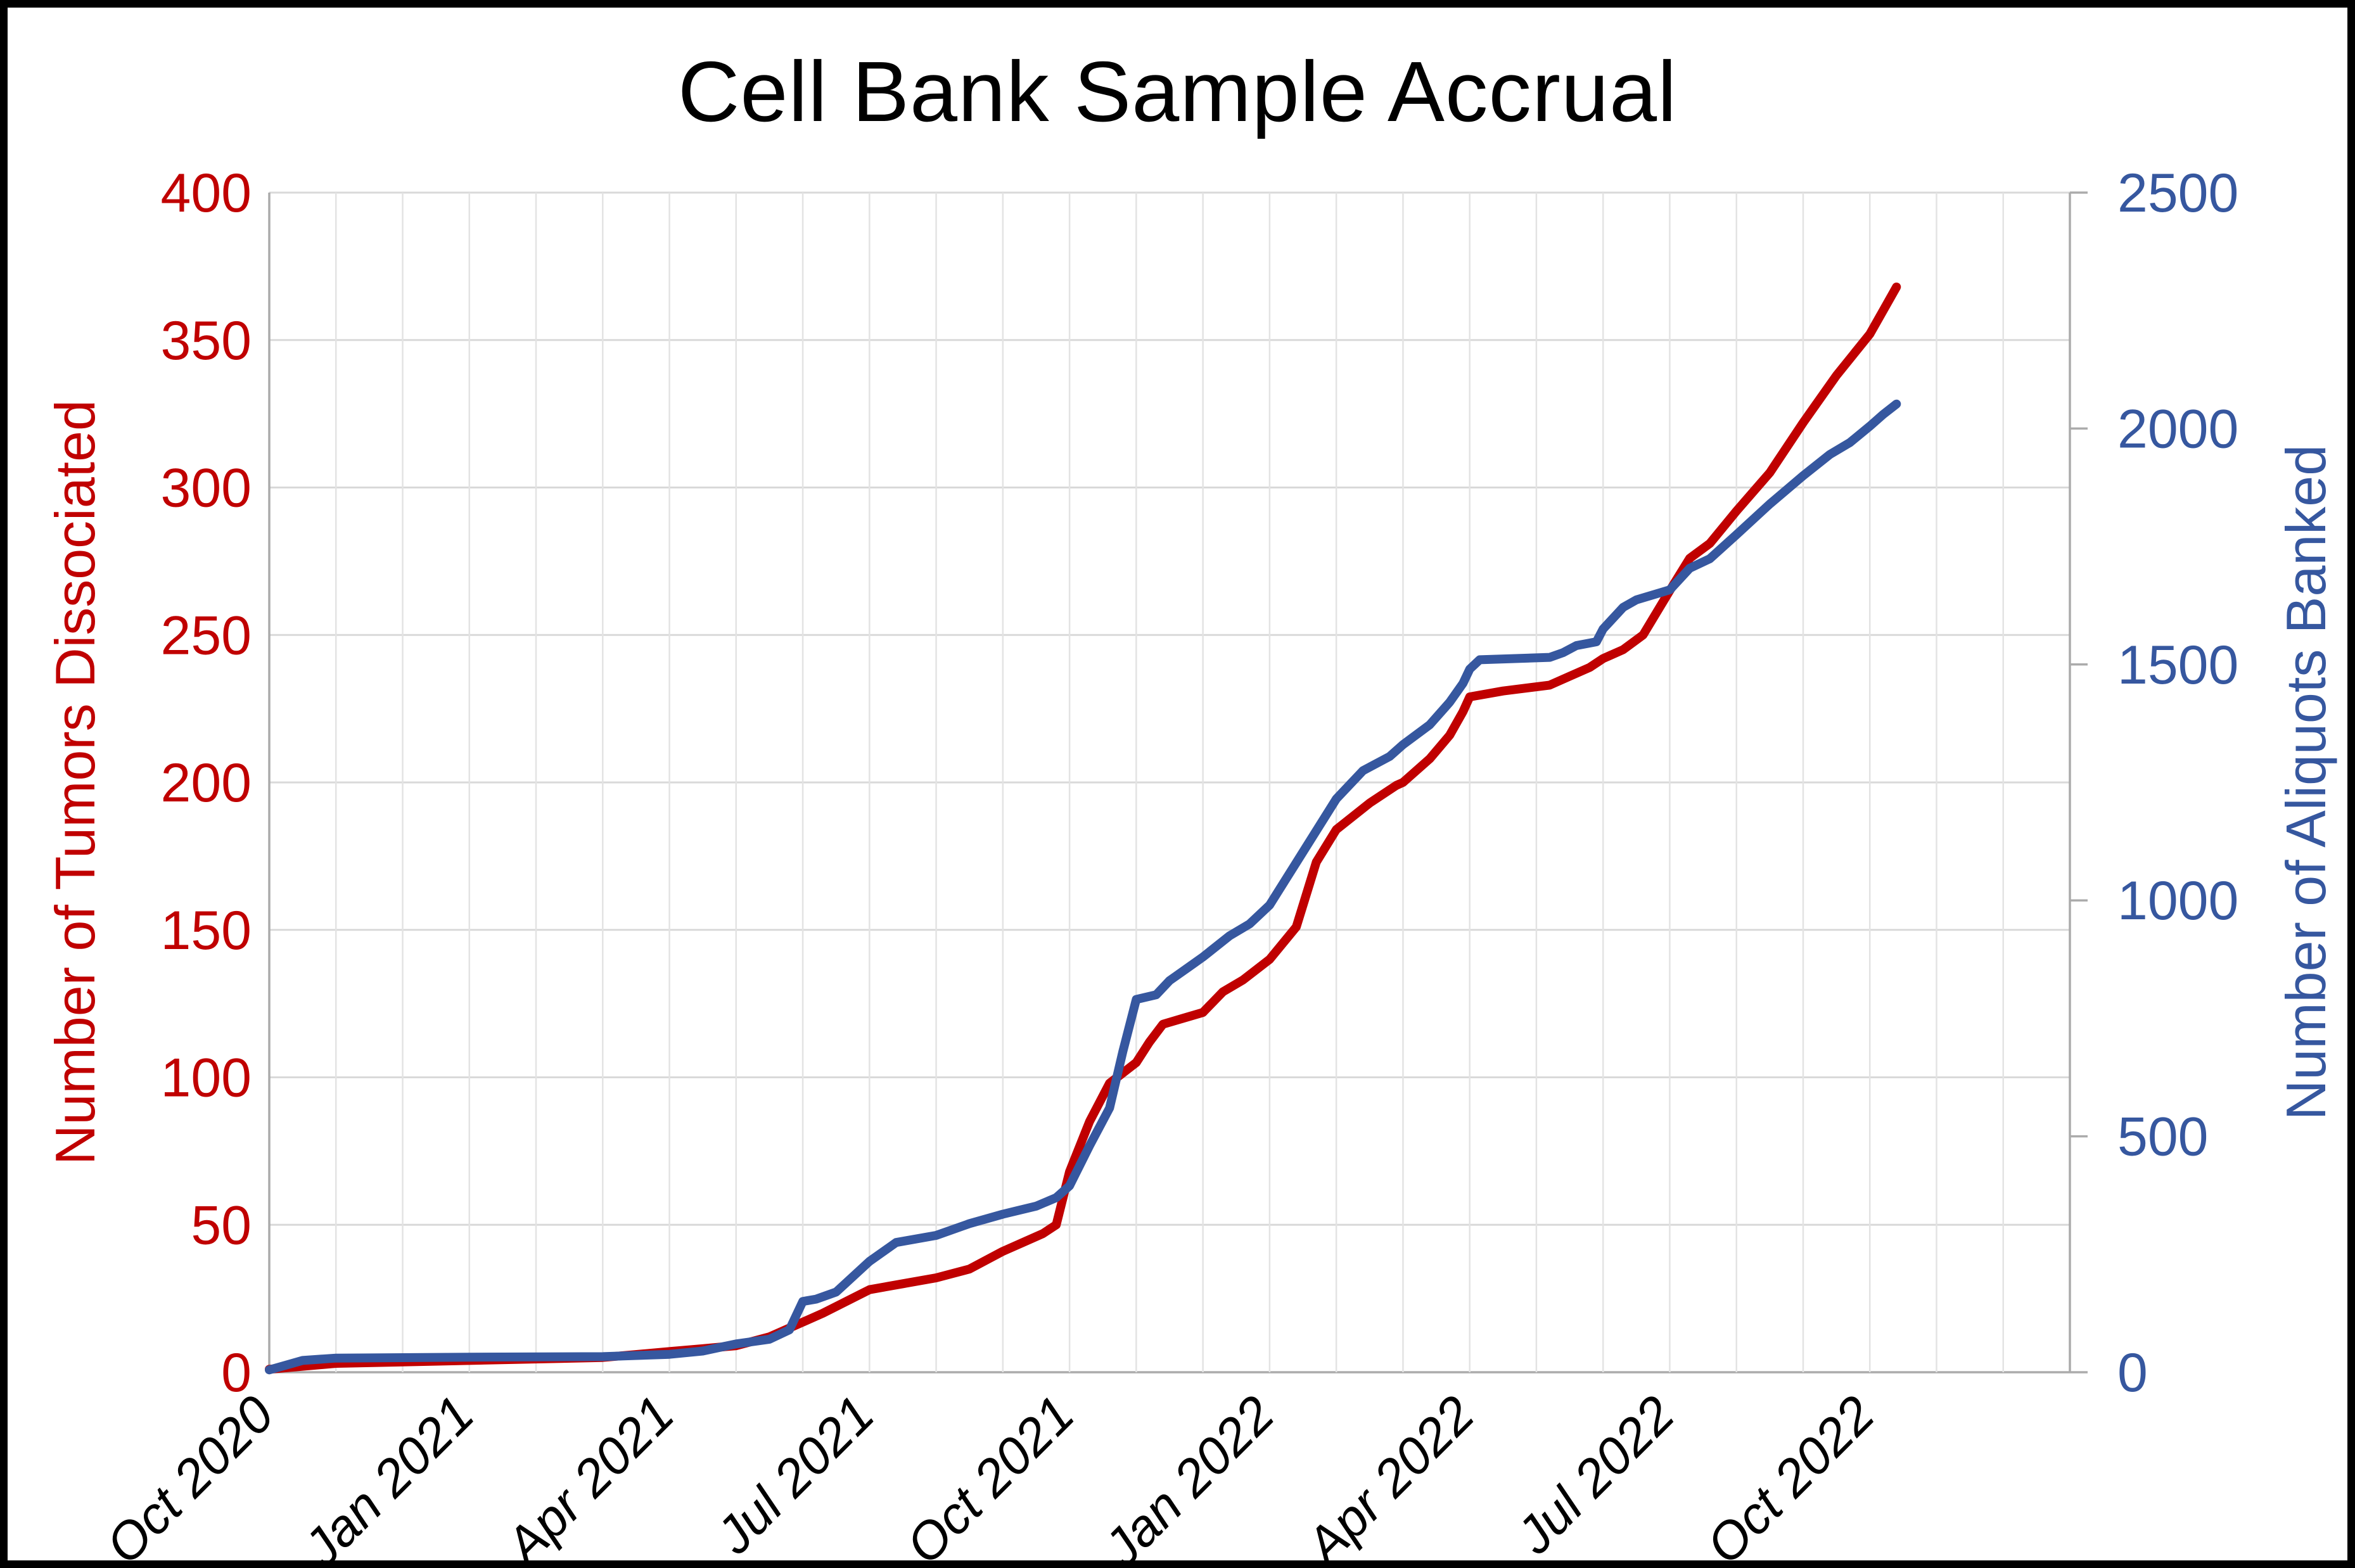 The width and height of the screenshot is (2355, 1568). I want to click on left-tick-label: 200, so click(206, 783).